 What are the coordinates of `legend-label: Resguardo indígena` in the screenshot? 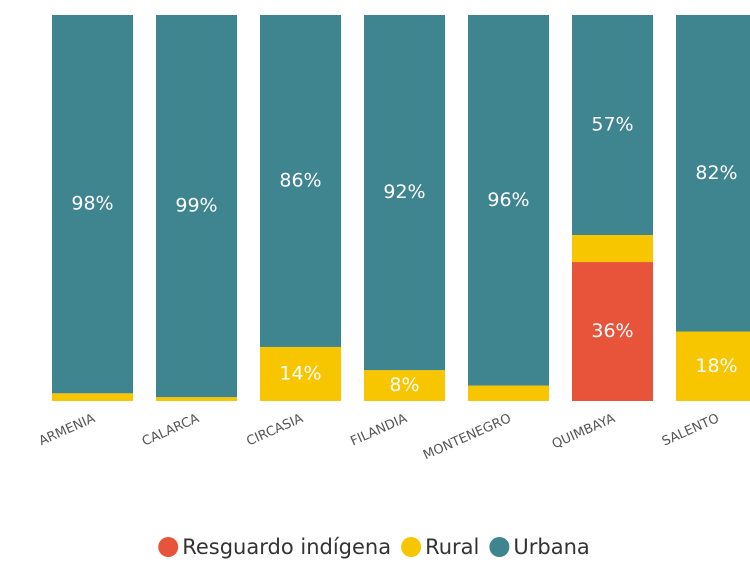 It's located at (286, 547).